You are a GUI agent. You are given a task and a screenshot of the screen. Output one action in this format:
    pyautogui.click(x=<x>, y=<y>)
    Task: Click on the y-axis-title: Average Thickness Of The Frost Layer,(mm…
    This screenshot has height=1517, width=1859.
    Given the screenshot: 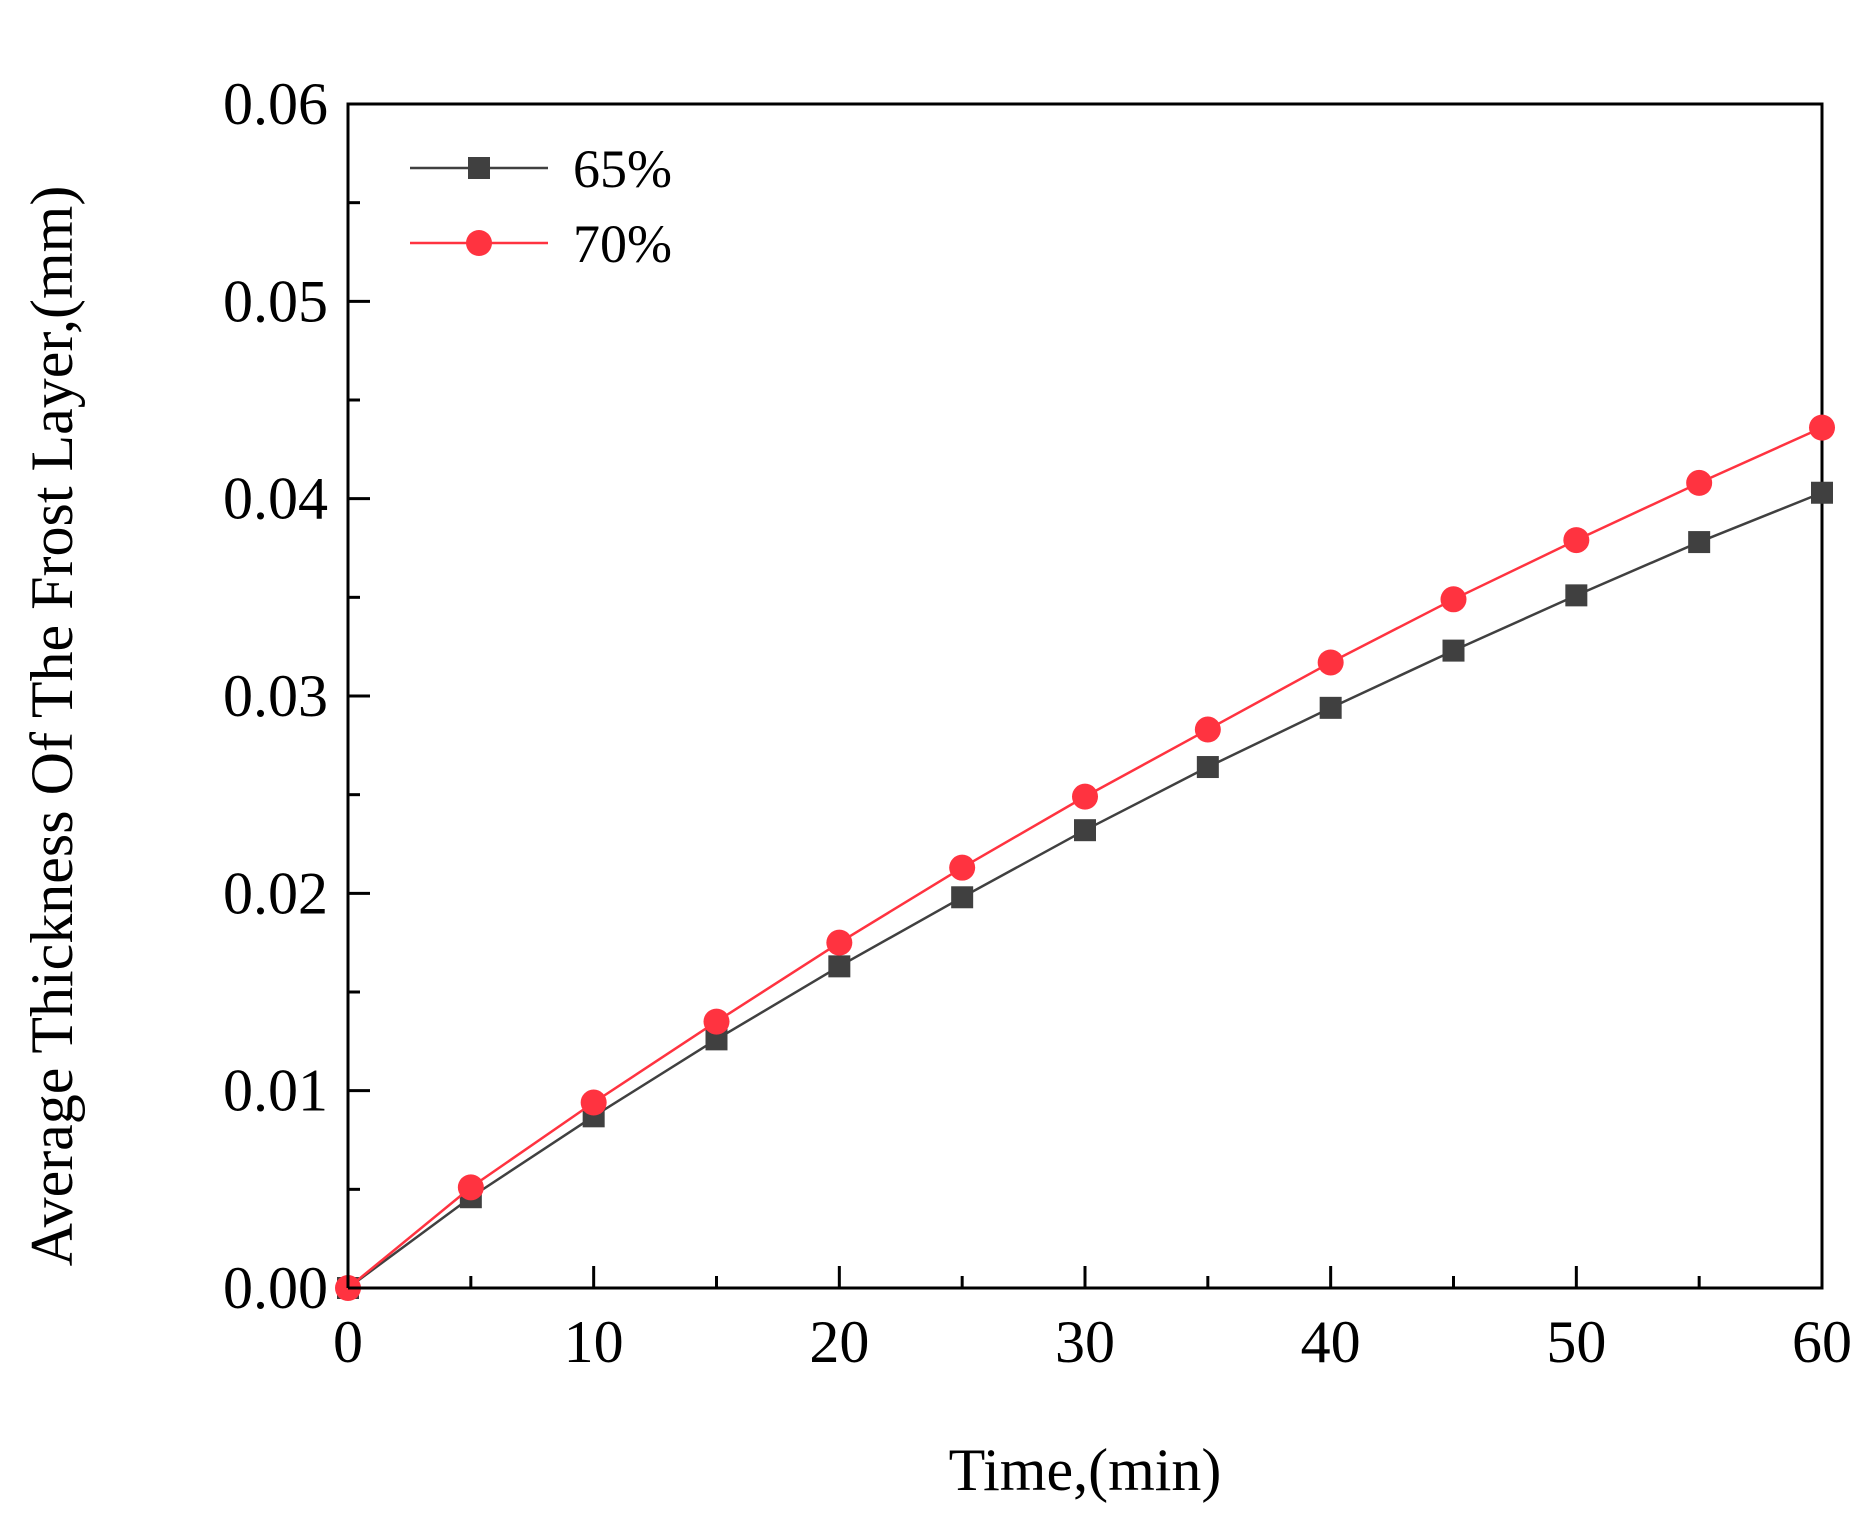 What is the action you would take?
    pyautogui.click(x=52, y=726)
    